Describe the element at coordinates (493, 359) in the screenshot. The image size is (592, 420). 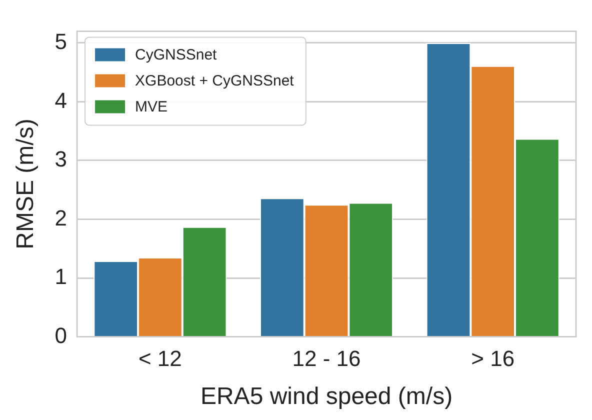
I see `x-tick-label: > 16` at that location.